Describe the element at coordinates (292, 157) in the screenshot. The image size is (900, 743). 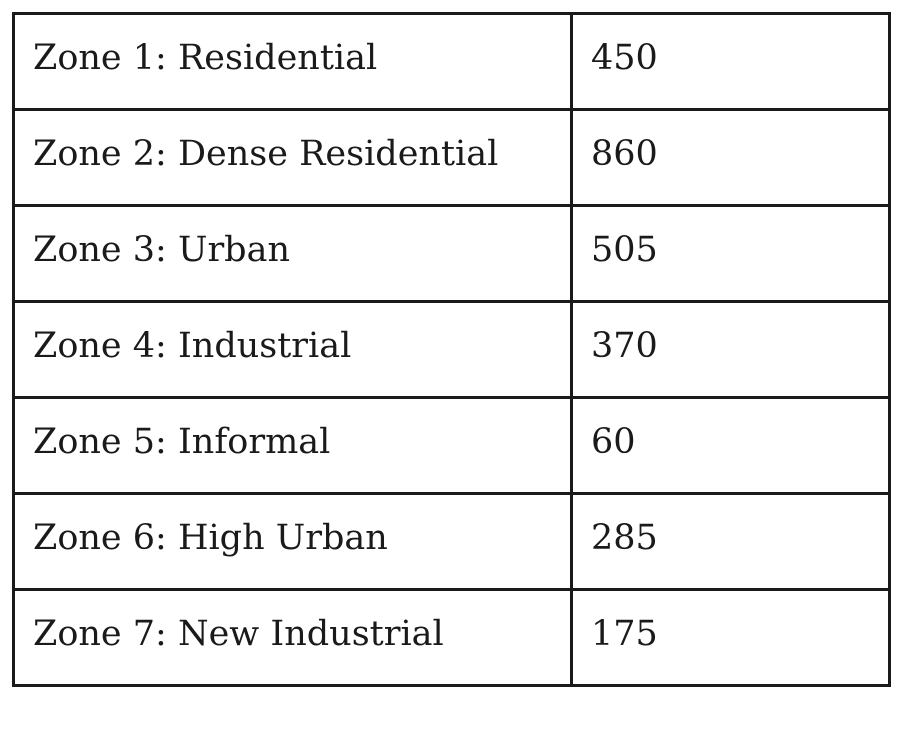
I see `zone-name-cell: Zone 2: Dense Residential` at that location.